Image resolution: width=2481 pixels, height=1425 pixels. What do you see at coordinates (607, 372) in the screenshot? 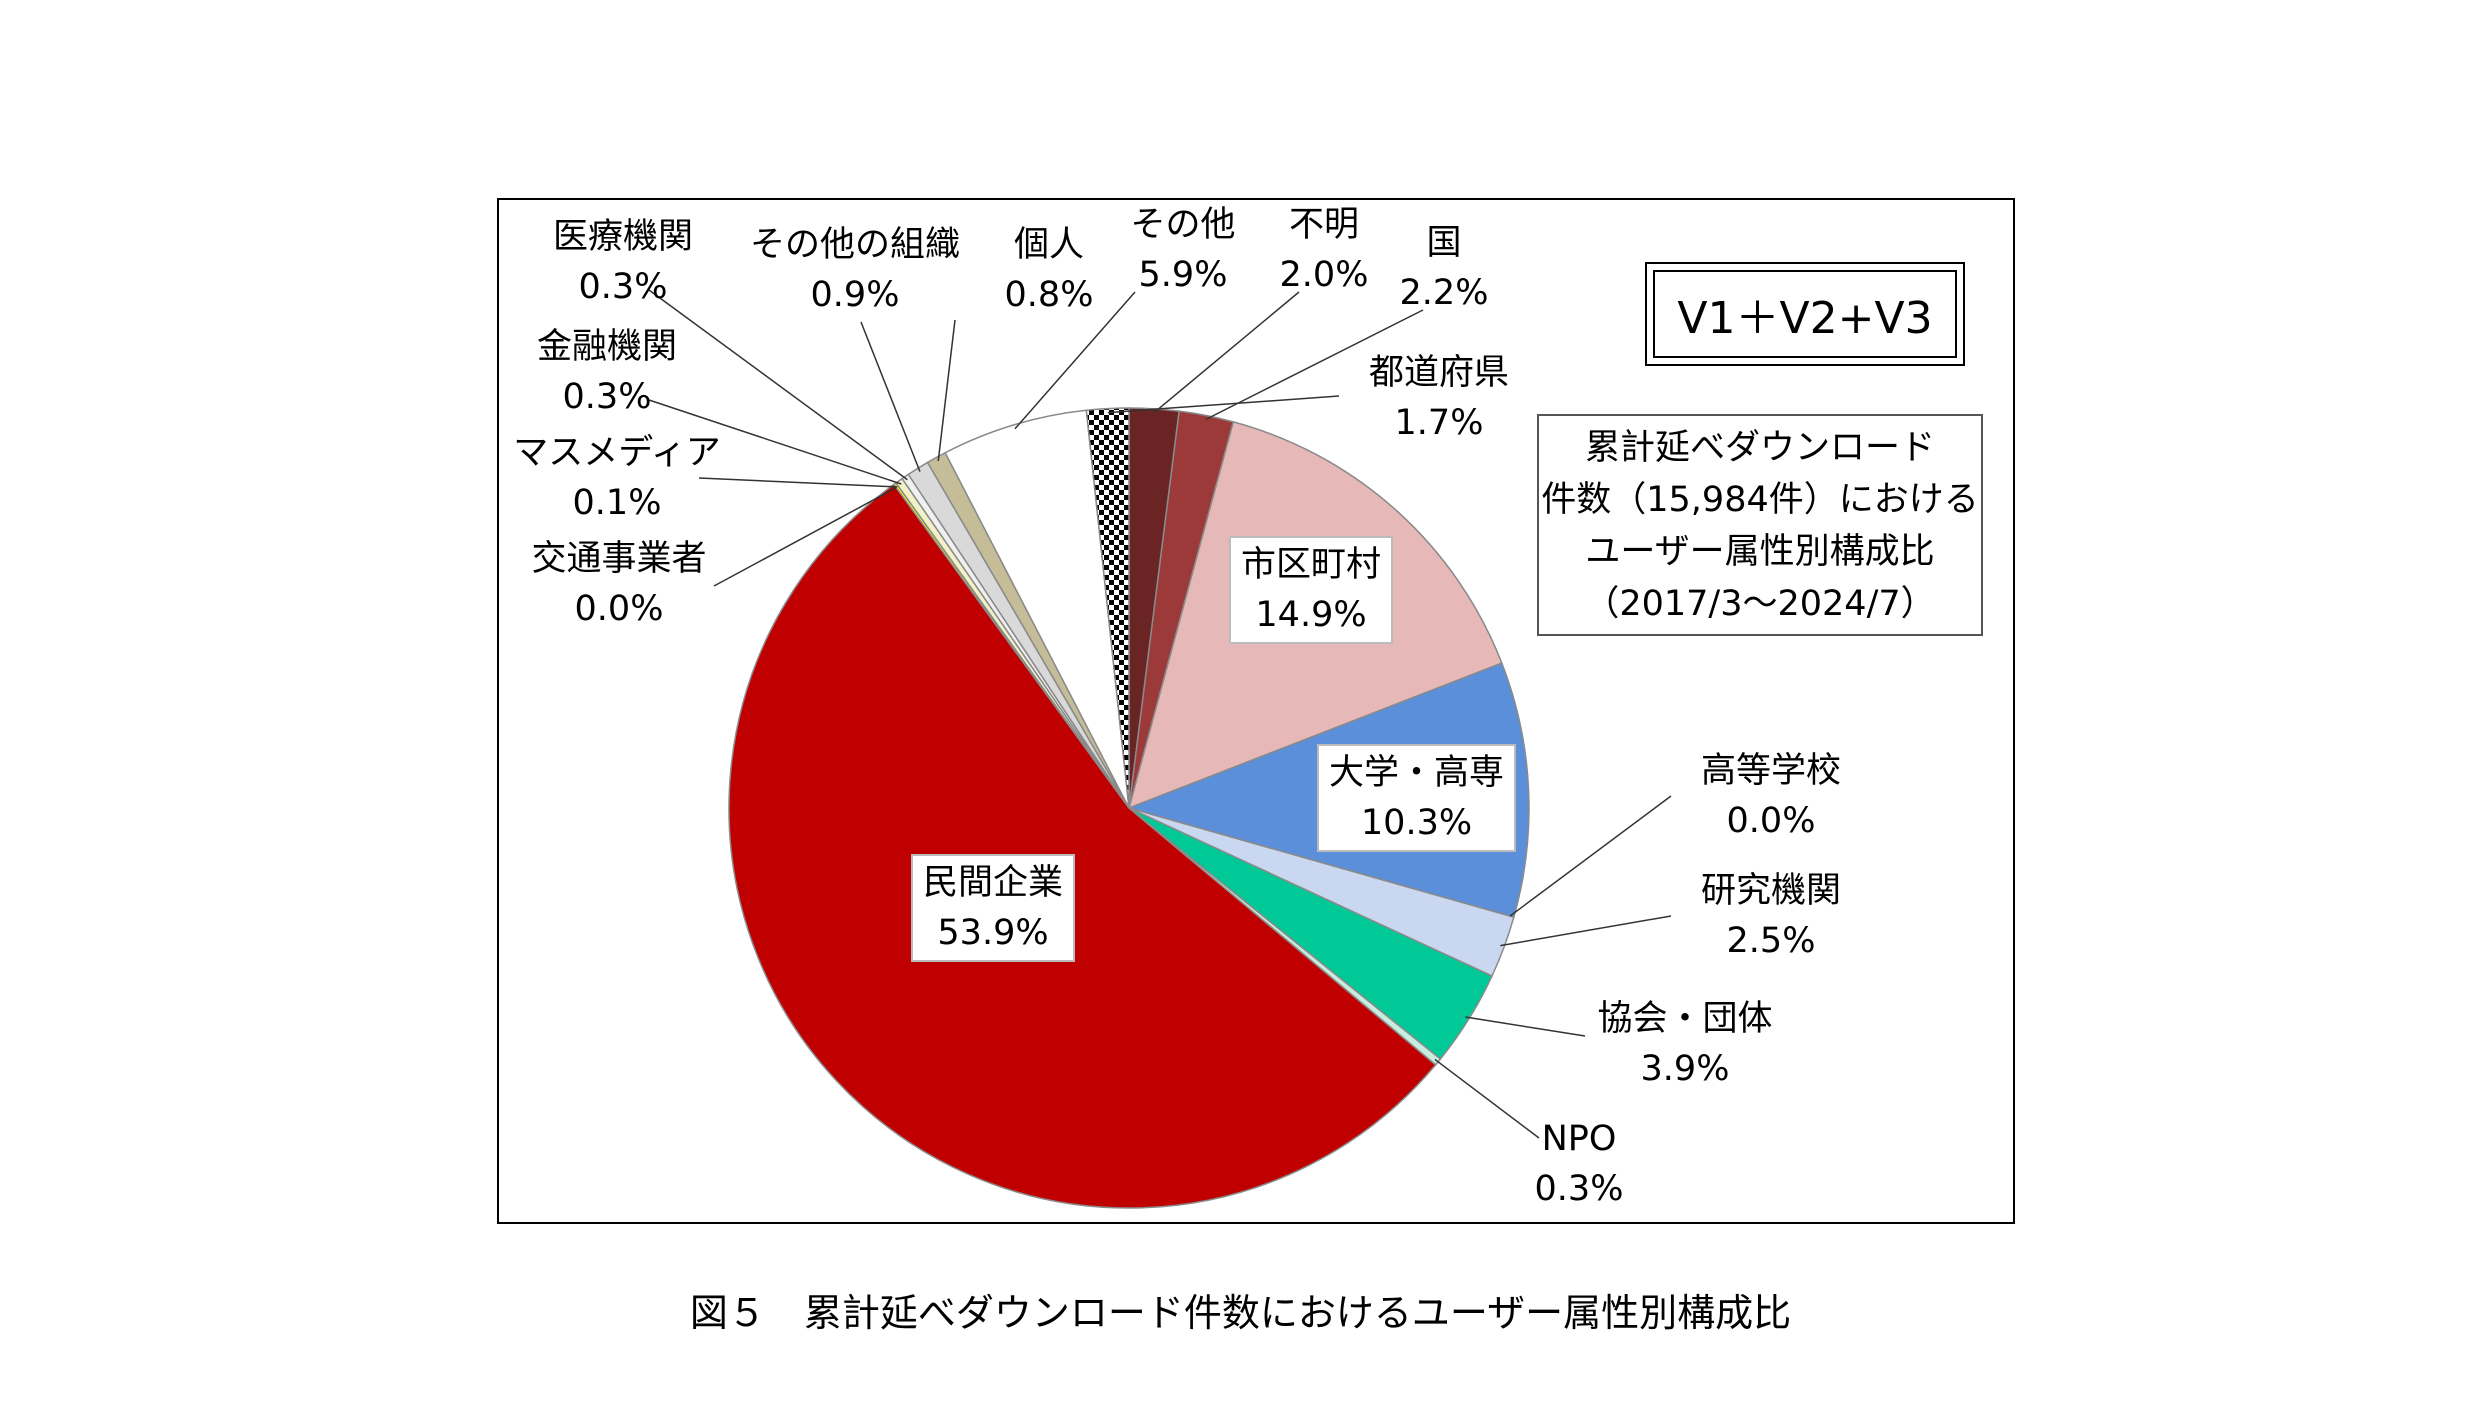
I see `label-kinyu: 金融機関 0.3%` at bounding box center [607, 372].